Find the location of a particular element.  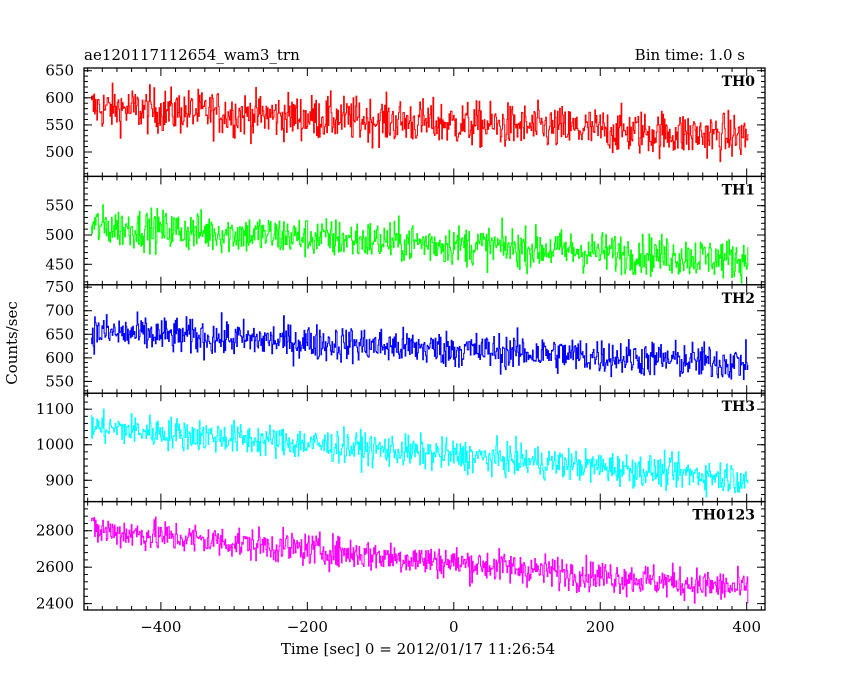

x-tick-label: 400 is located at coordinates (746, 627).